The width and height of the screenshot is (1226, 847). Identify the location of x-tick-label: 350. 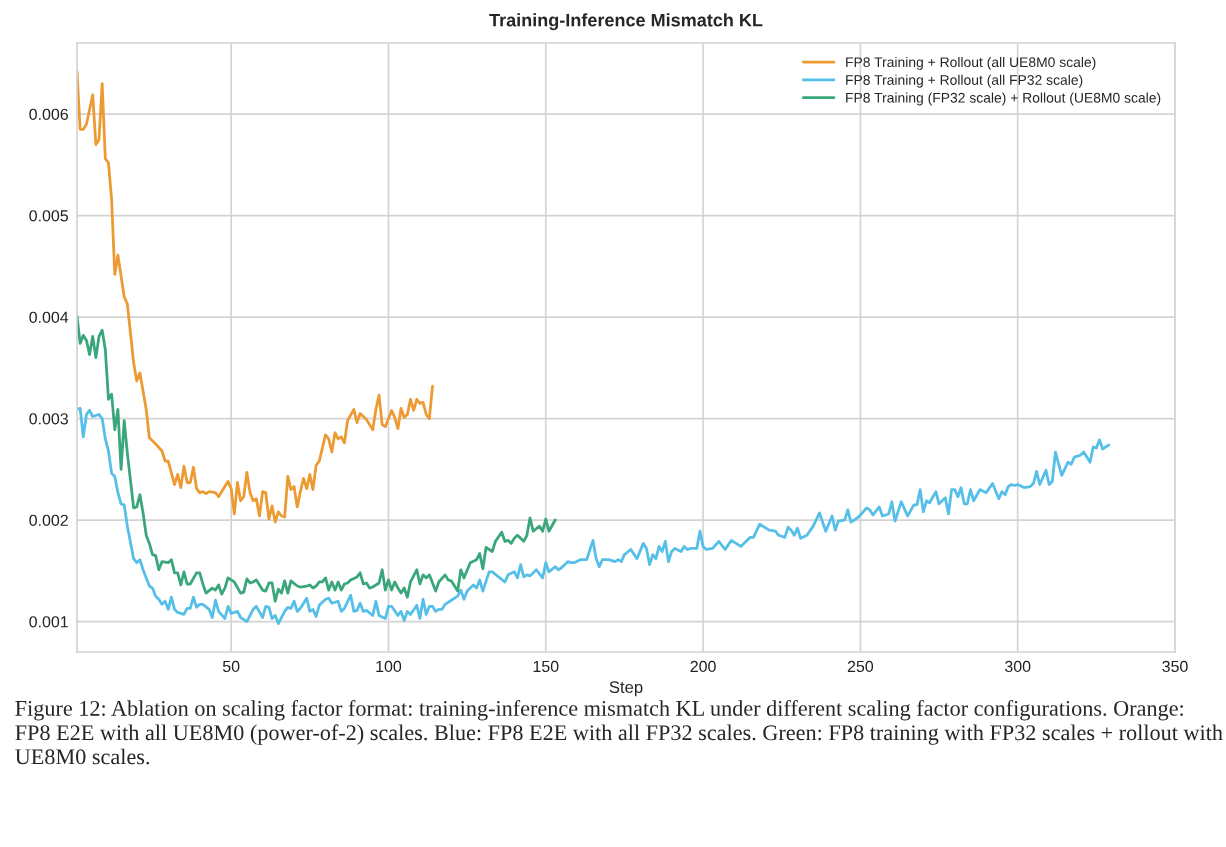
(1175, 666).